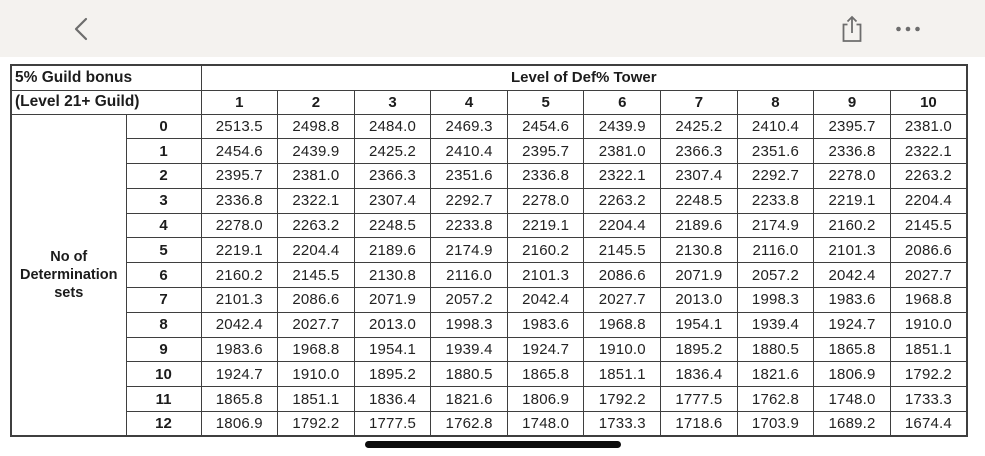 The height and width of the screenshot is (456, 985). I want to click on column-header: 8, so click(775, 102).